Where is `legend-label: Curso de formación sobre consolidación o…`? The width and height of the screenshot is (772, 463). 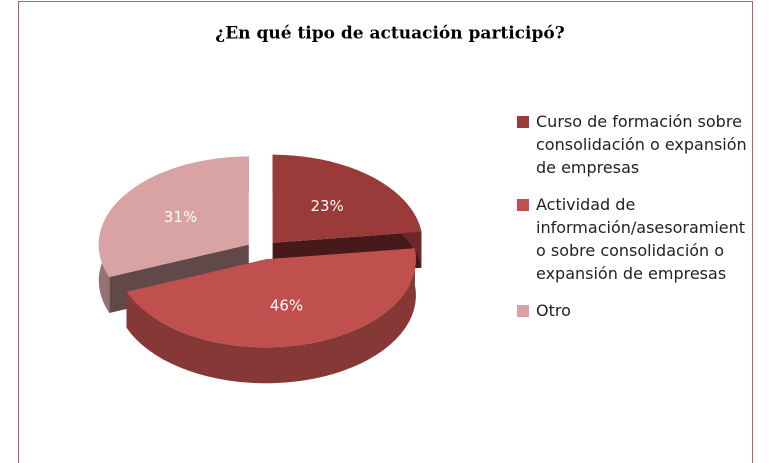
legend-label: Curso de formación sobre consolidación o… is located at coordinates (641, 144).